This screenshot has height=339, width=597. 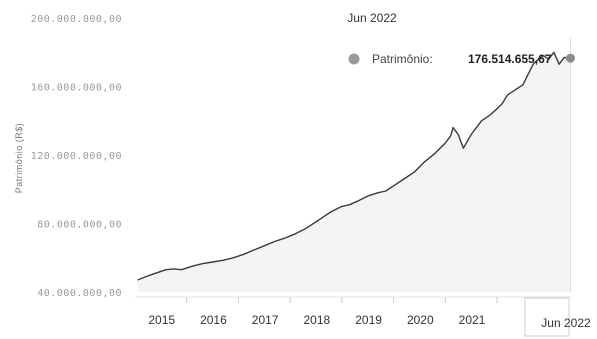 I want to click on x-highlight-label: Jun 2022, so click(x=566, y=323).